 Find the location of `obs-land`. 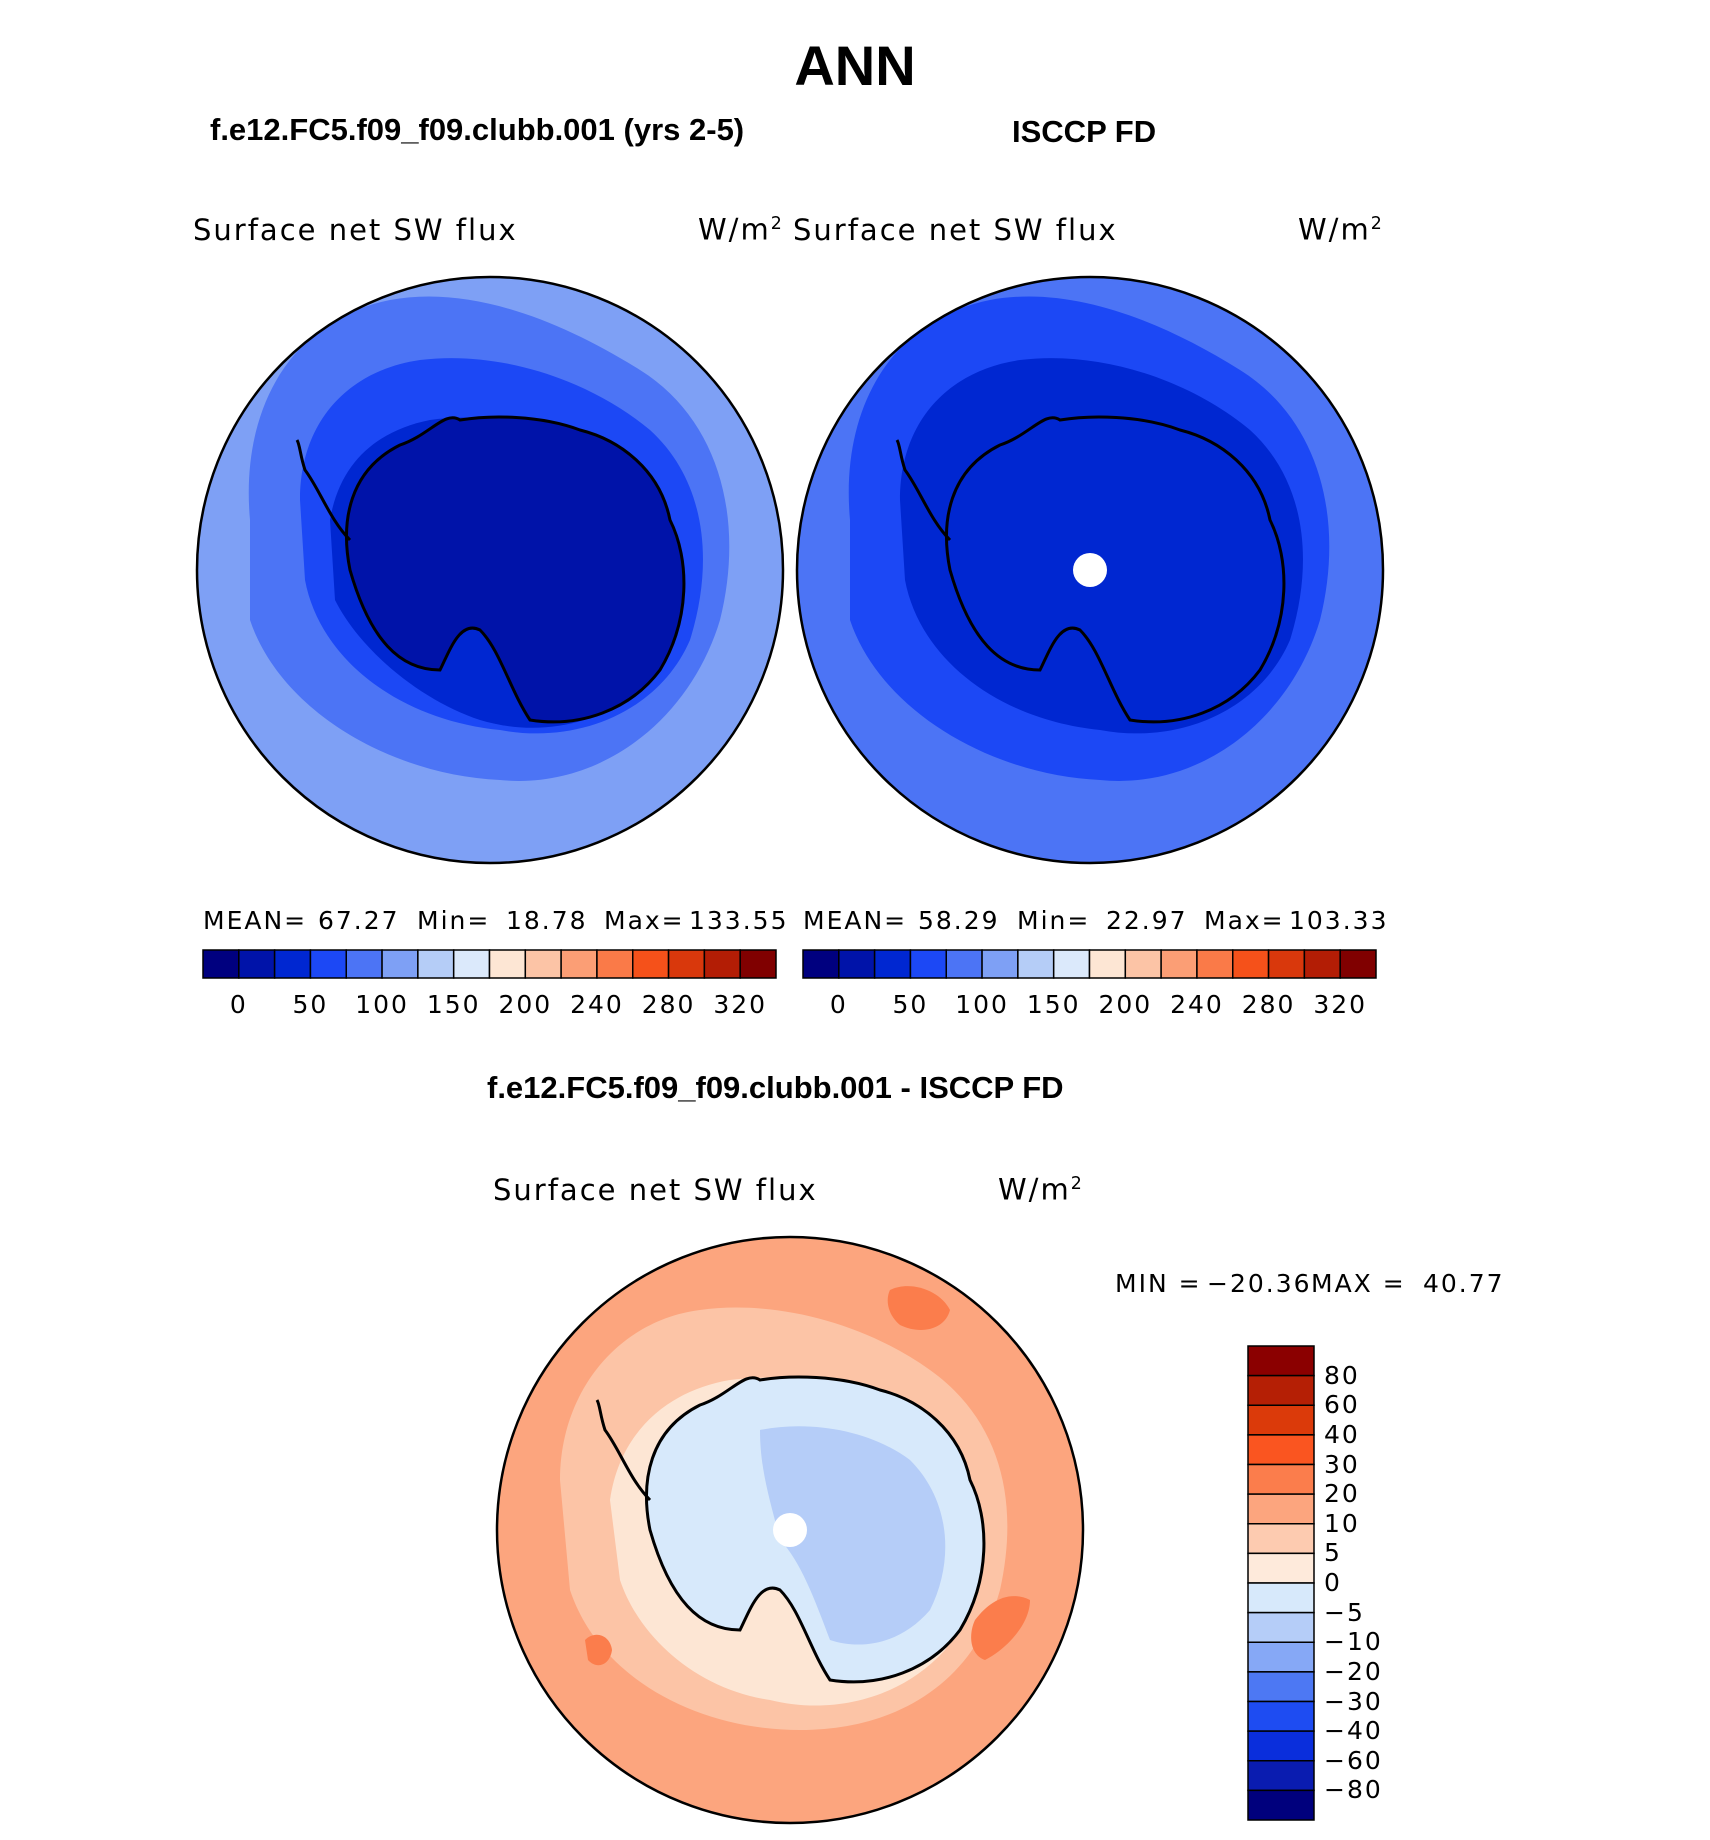

obs-land is located at coordinates (1115, 569).